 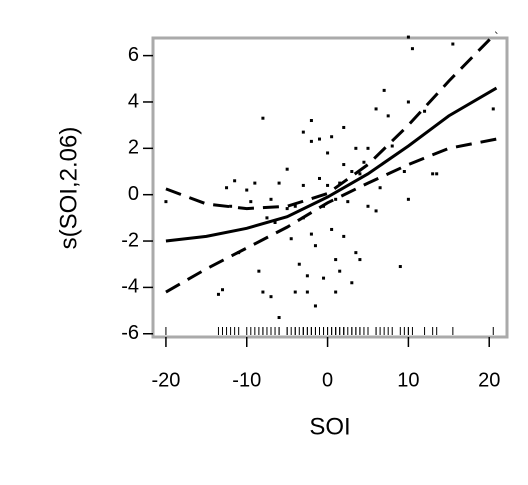 I want to click on y-tick-label: 6, so click(x=133, y=55).